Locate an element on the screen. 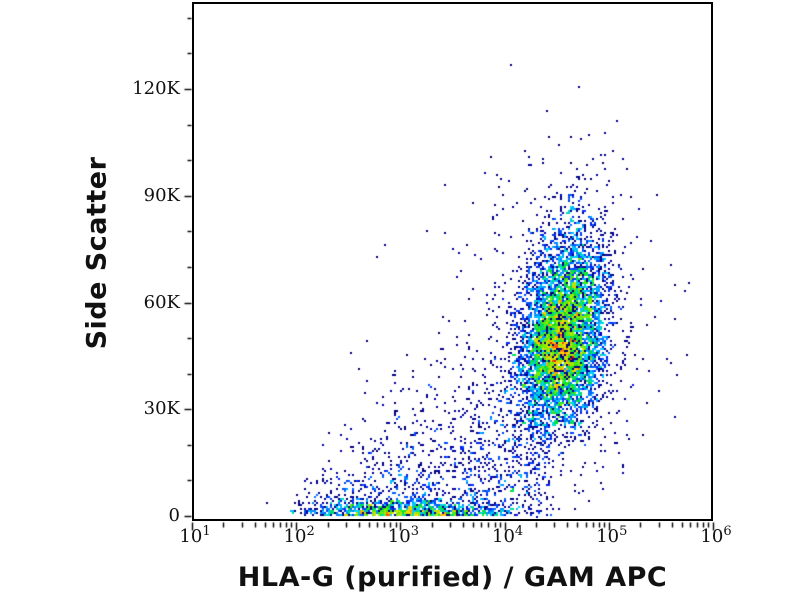  y-tick-label-0: 0 is located at coordinates (174, 515).